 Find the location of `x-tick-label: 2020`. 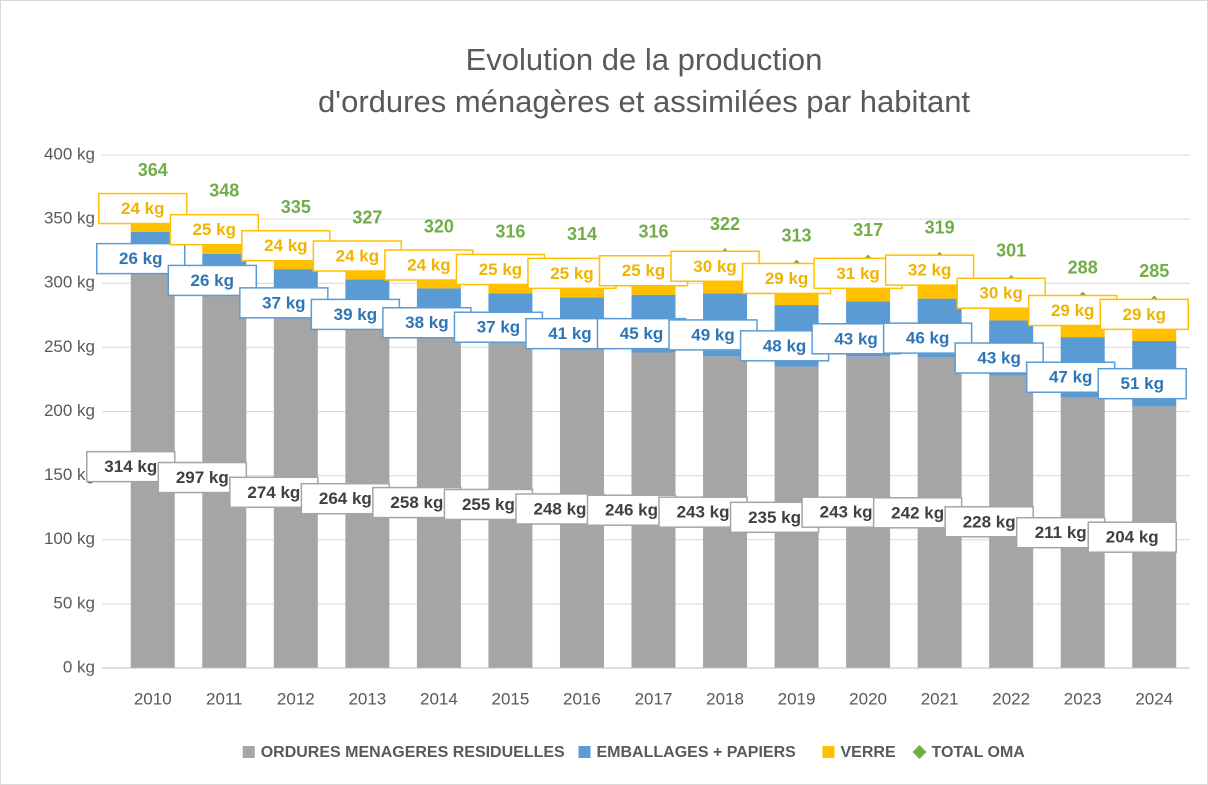

x-tick-label: 2020 is located at coordinates (868, 698).